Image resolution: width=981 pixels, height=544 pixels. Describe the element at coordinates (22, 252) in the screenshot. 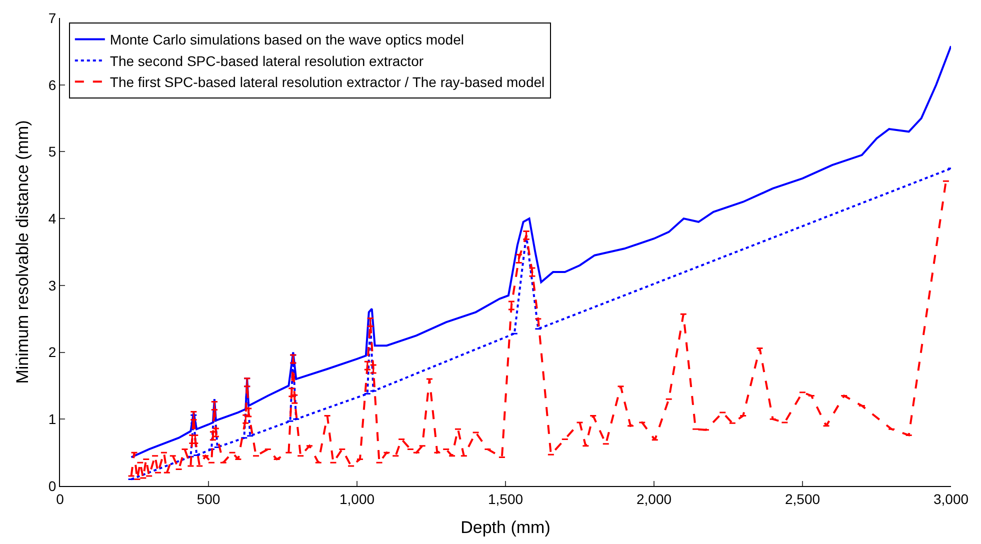

I see `y-axis-title: Minimum resolvable distance (mm)` at that location.